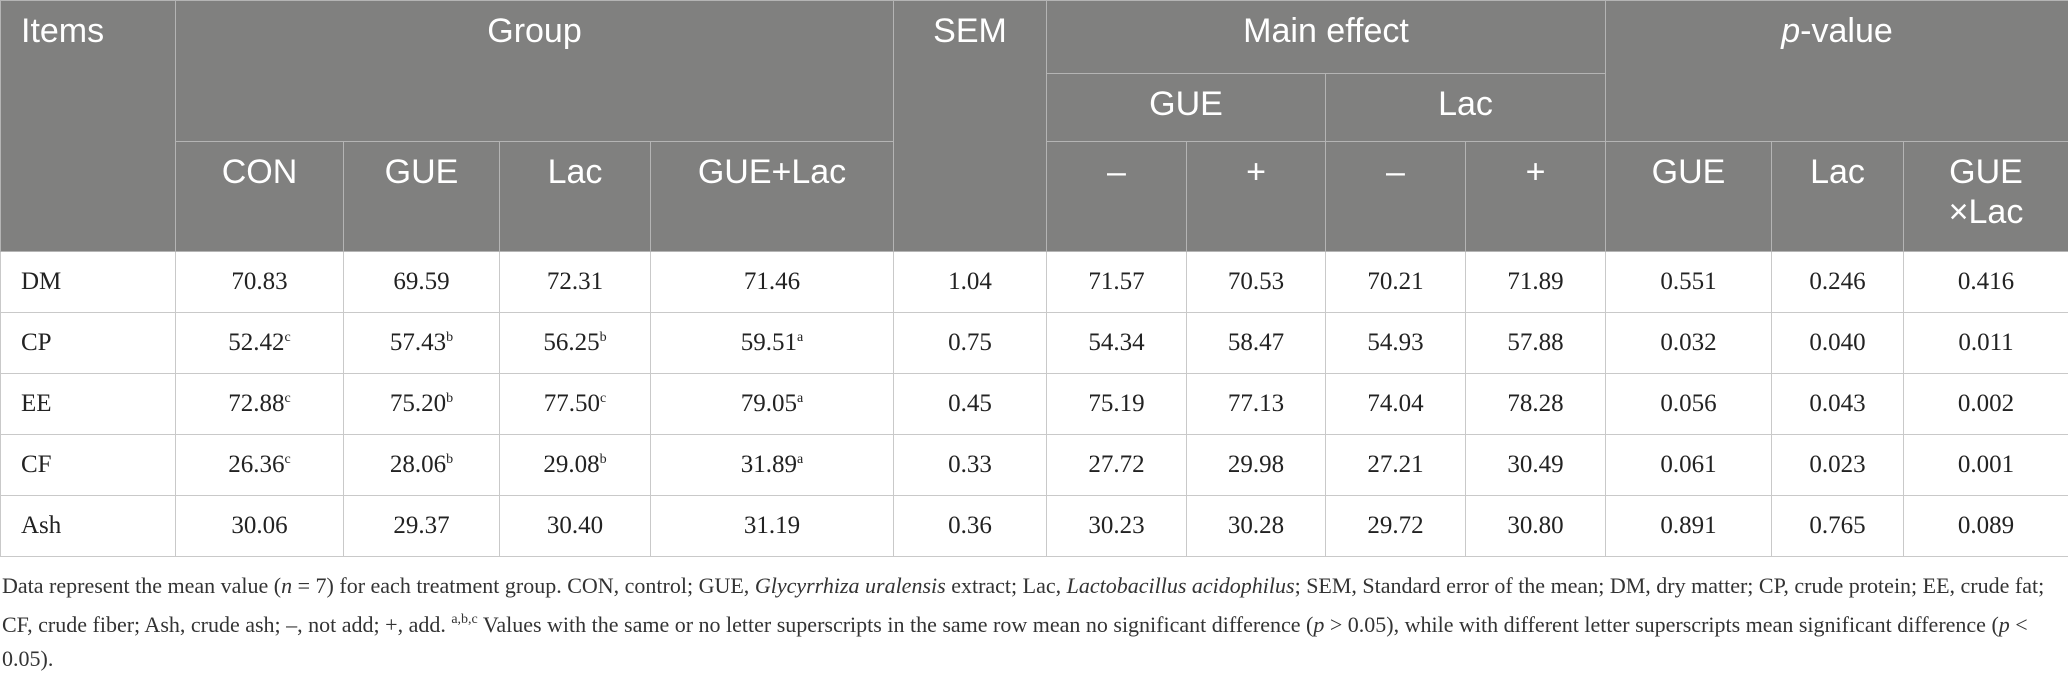 This screenshot has height=685, width=2068. What do you see at coordinates (1015, 641) in the screenshot?
I see `footnote-text: < 0.05).` at bounding box center [1015, 641].